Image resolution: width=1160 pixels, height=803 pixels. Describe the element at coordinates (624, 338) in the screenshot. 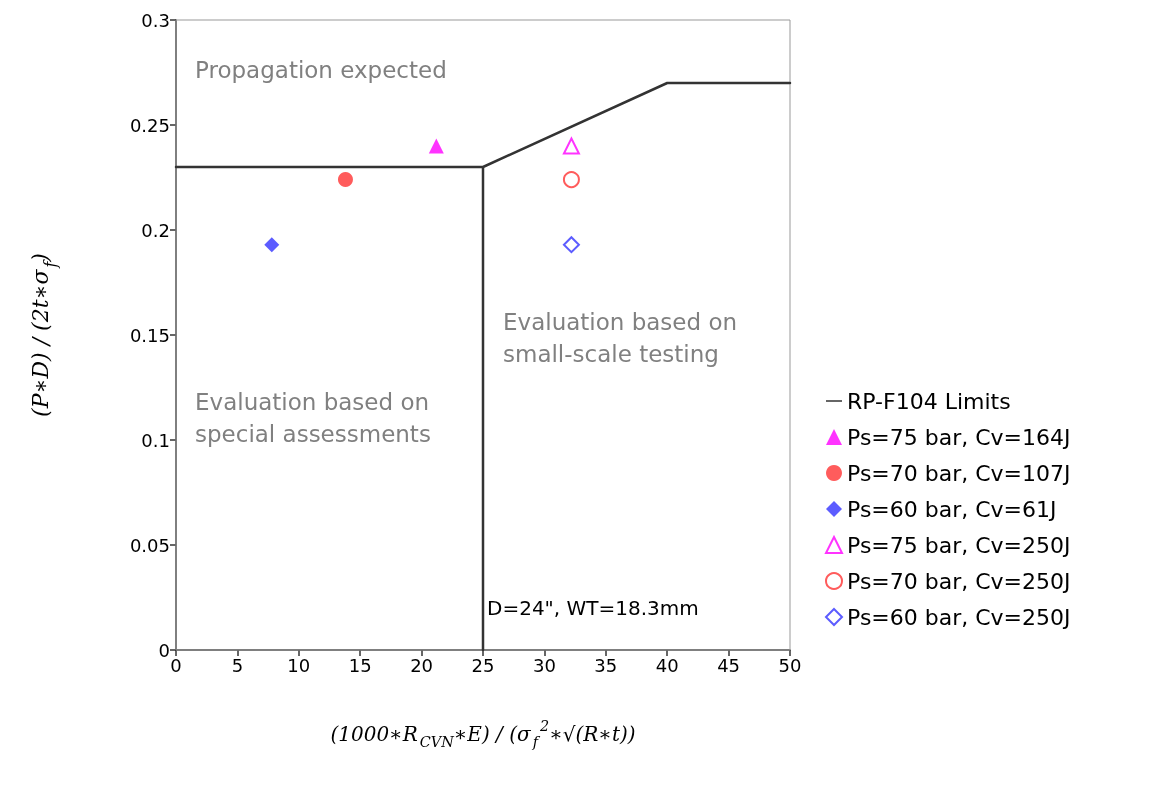

I see `annotation: Evaluation based on small-scale testing` at that location.